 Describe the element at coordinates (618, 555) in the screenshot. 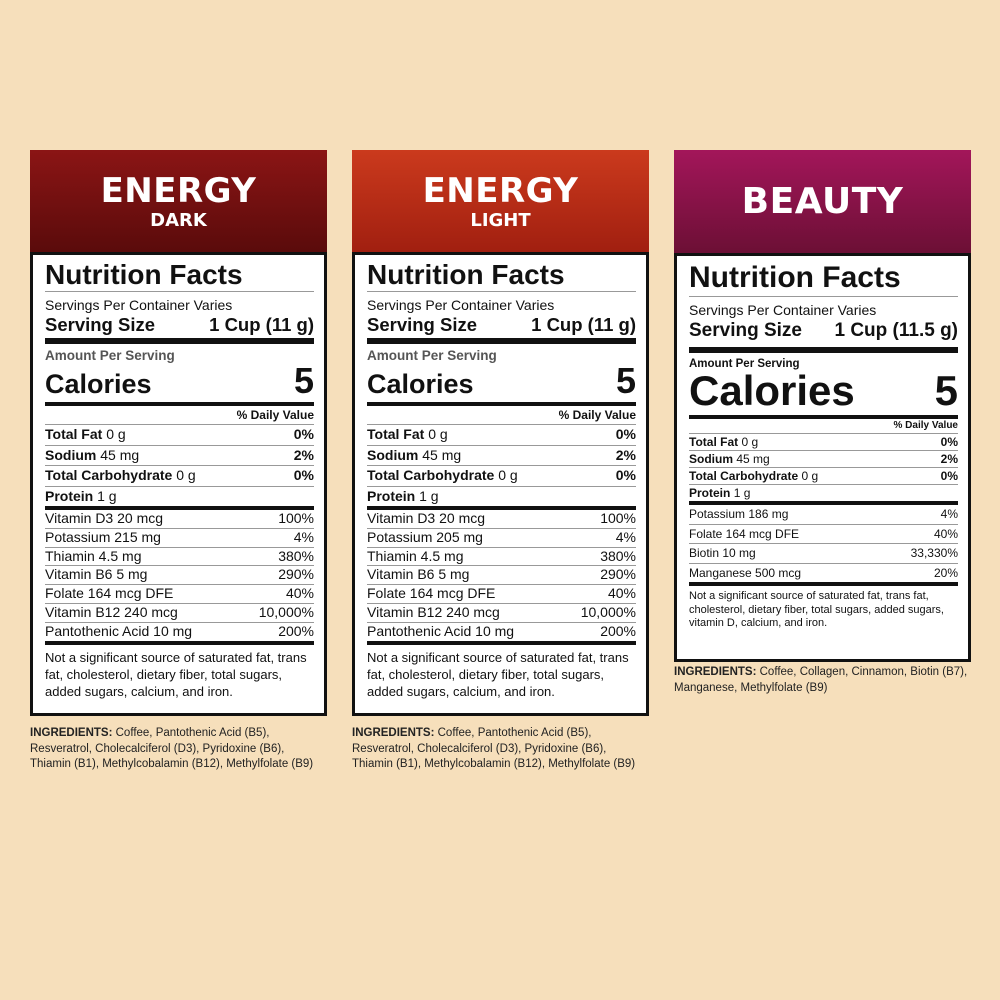

I see `vitamin-daily-value: 380%` at that location.